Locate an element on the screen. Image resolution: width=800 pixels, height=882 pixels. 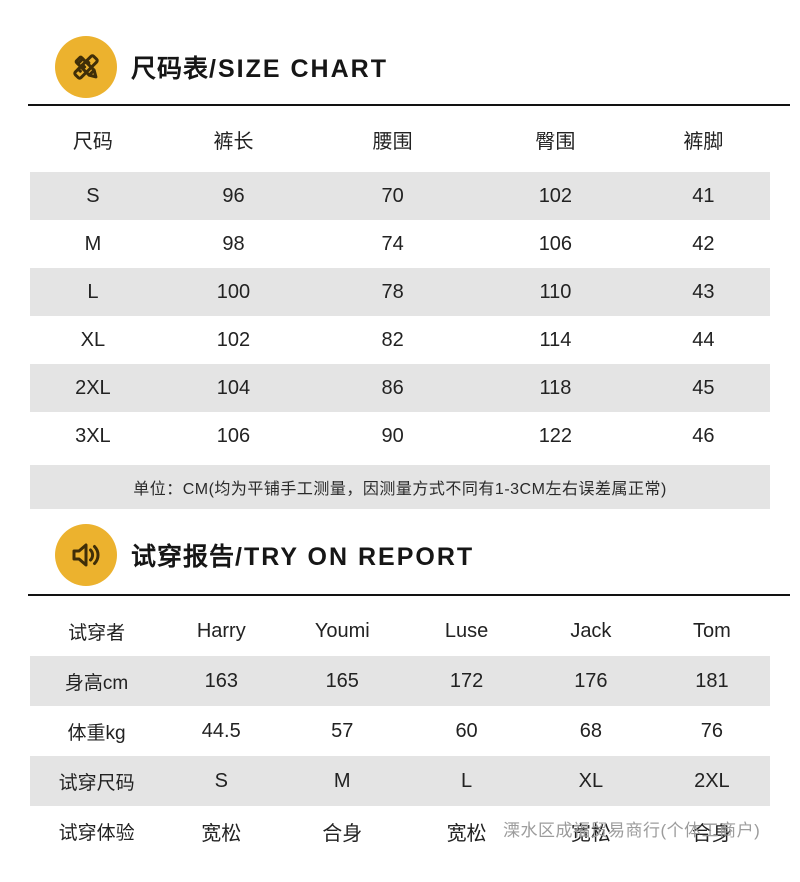
try-on-report-header: 试穿报告/TRY ON REPORT is located at coordinates (427, 555).